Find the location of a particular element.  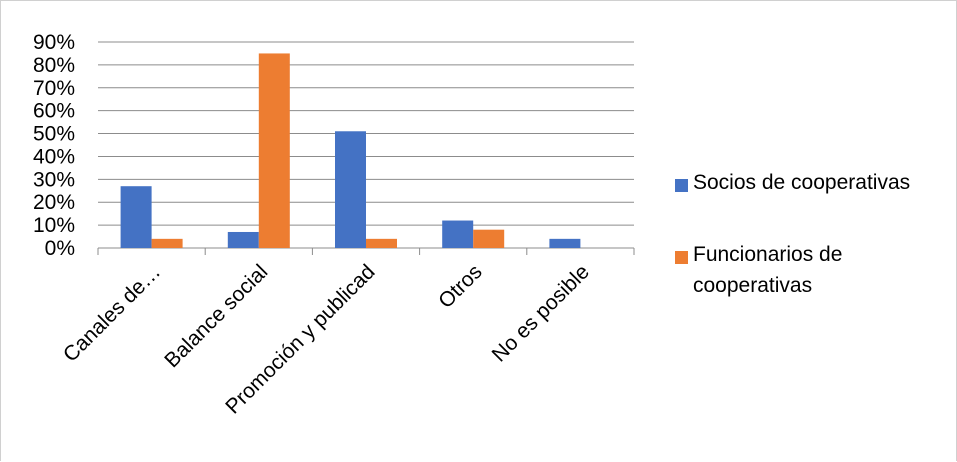

y-tick-label: 0% is located at coordinates (60, 248).